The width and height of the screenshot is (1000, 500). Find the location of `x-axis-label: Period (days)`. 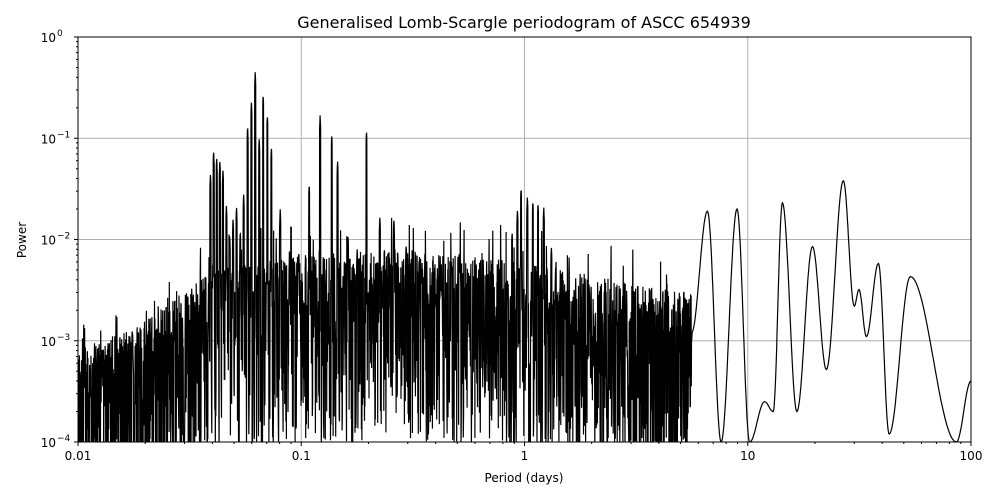

x-axis-label: Period (days) is located at coordinates (524, 478).